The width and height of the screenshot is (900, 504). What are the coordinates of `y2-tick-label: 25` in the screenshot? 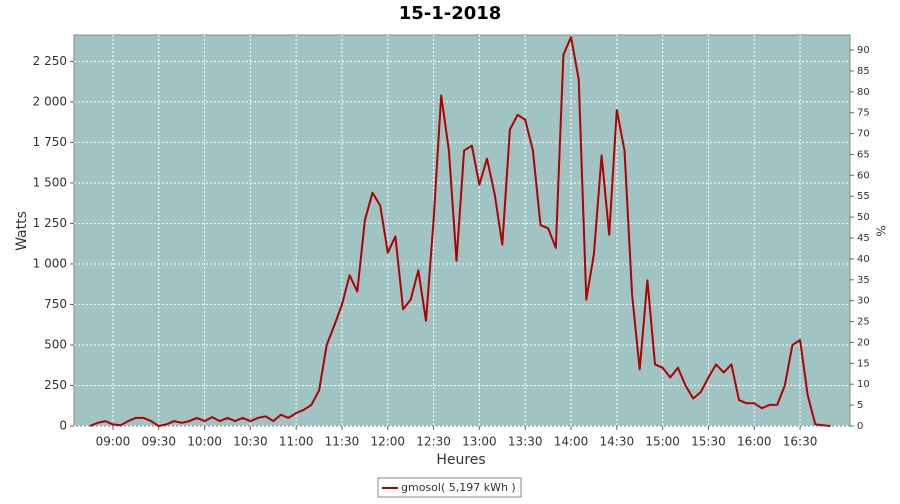 It's located at (863, 322).